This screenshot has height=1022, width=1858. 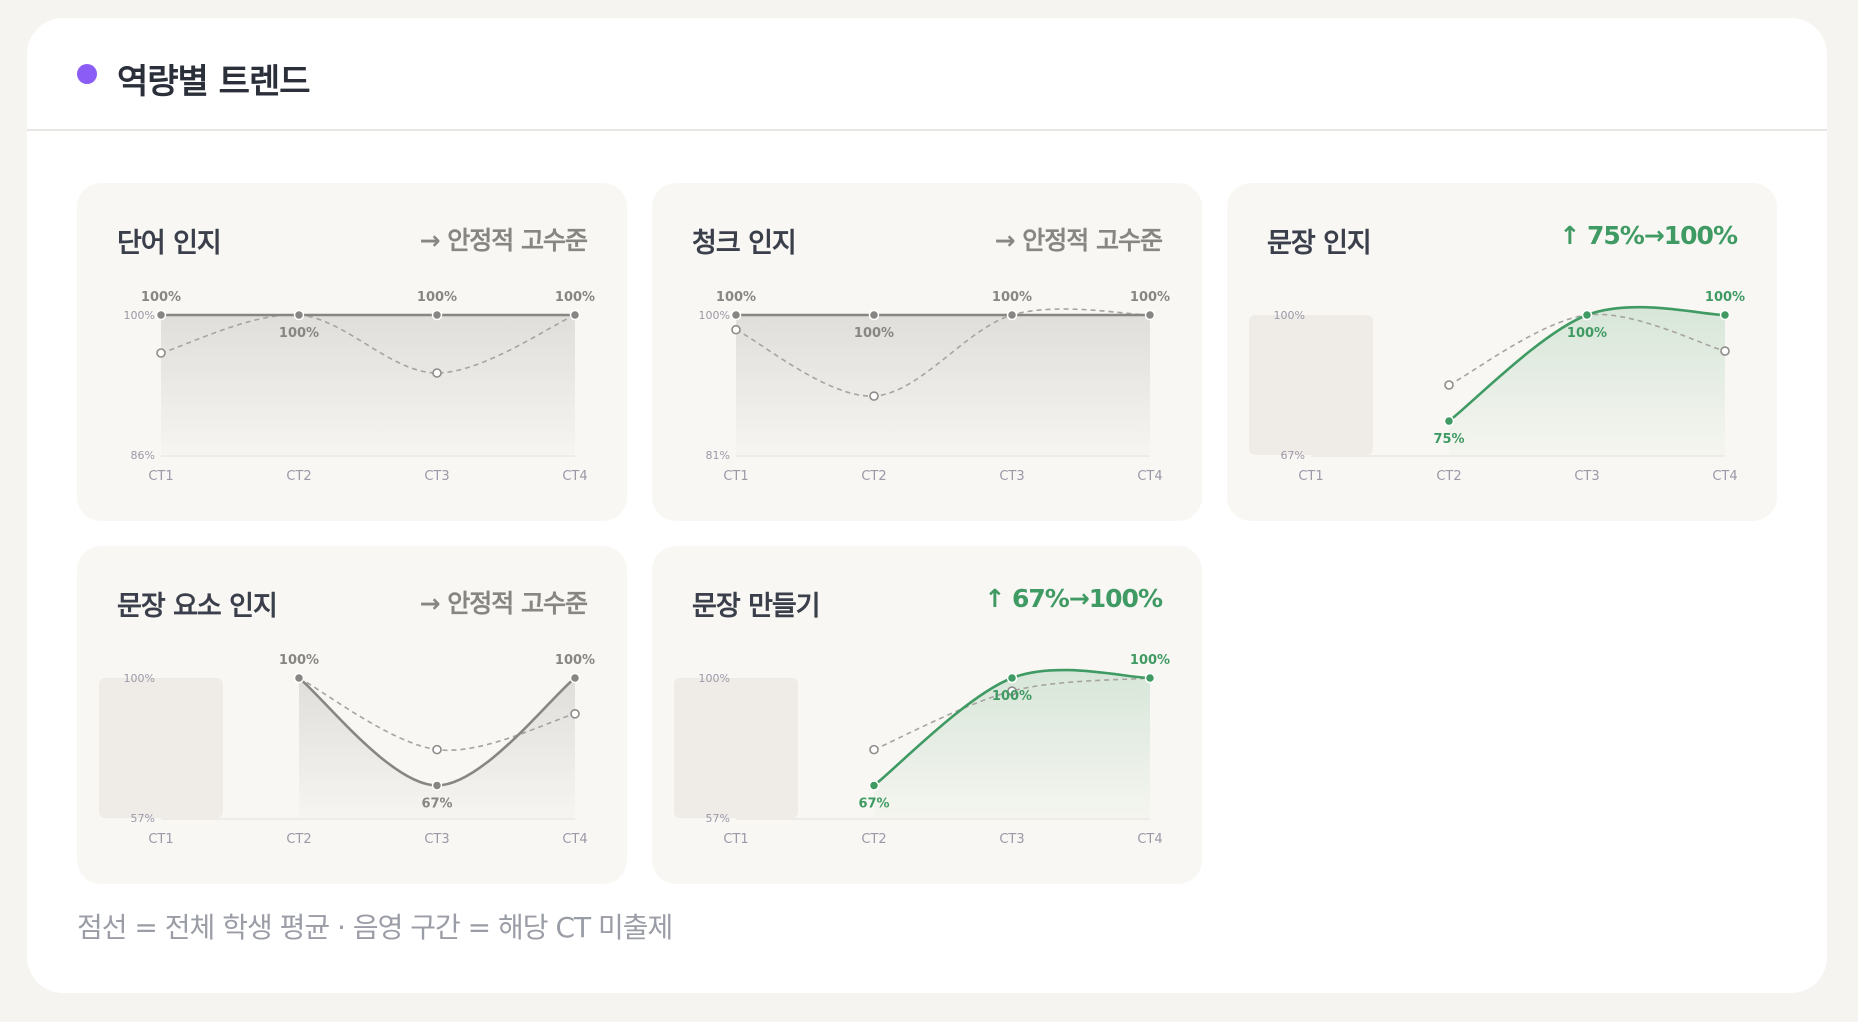 What do you see at coordinates (197, 606) in the screenshot?
I see `panel-title: 문장 요소 인지` at bounding box center [197, 606].